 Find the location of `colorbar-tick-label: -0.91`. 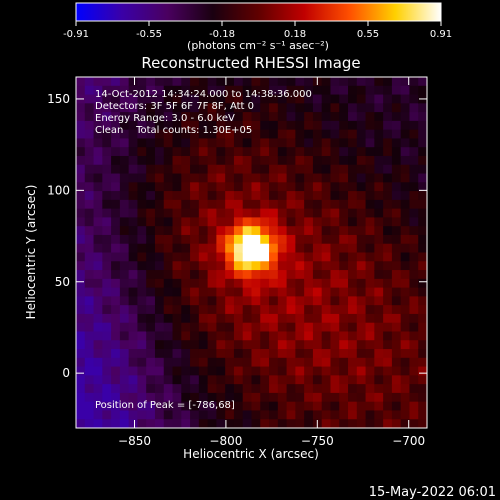

colorbar-tick-label: -0.91 is located at coordinates (76, 34).